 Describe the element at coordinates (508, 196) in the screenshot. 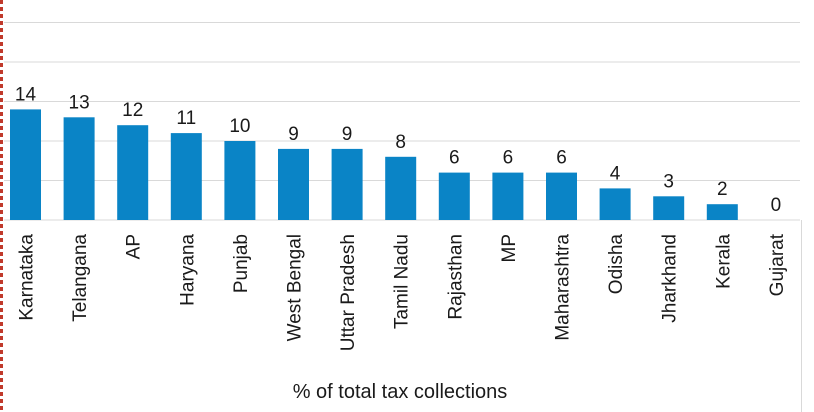

I see `bar-mp` at that location.